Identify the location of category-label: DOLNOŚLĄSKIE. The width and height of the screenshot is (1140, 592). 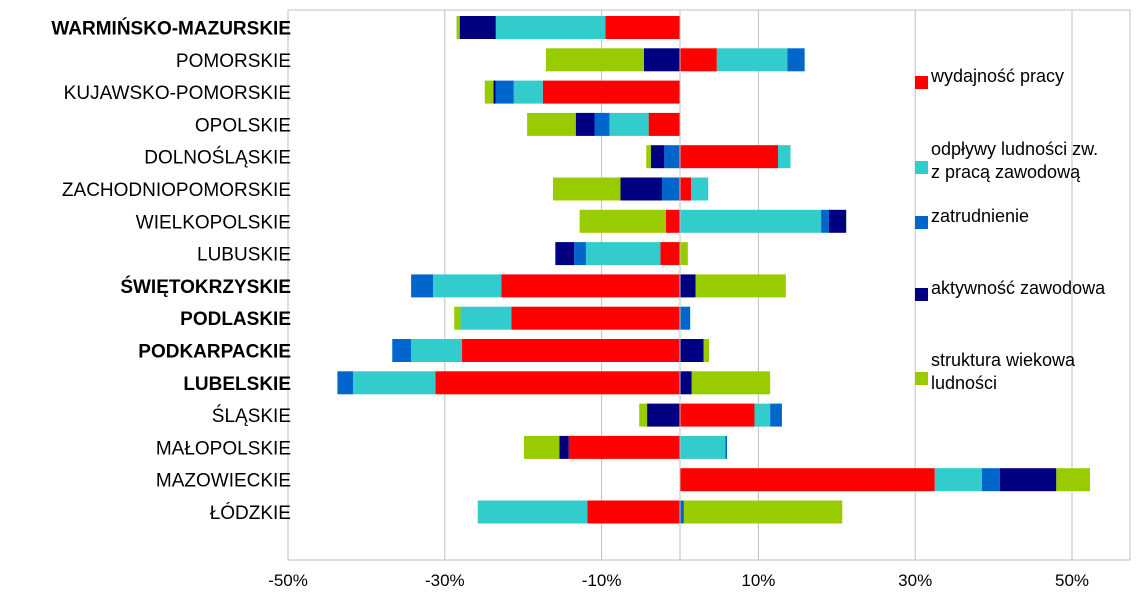
(217, 158).